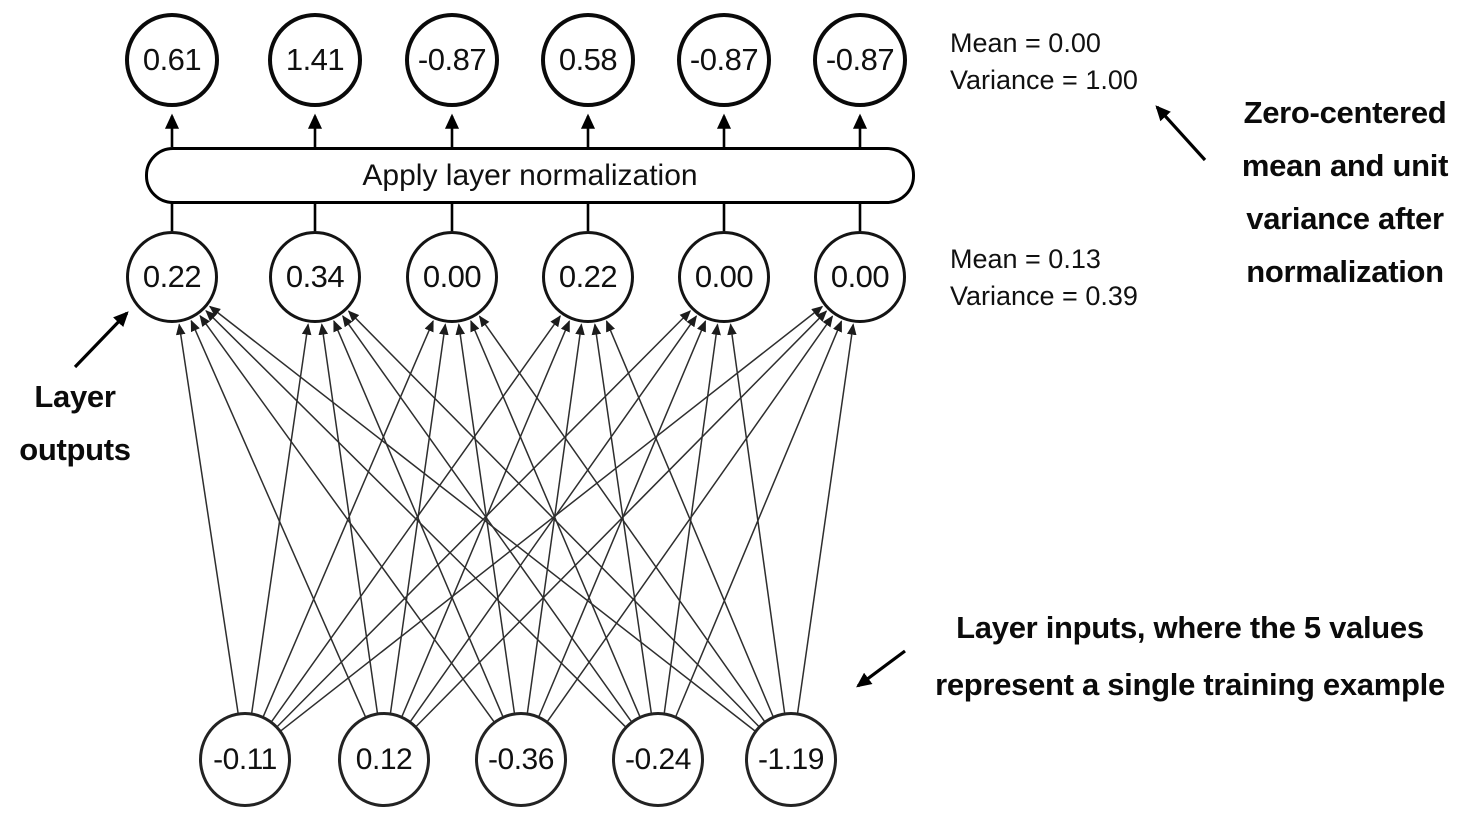 This screenshot has width=1478, height=826. What do you see at coordinates (172, 277) in the screenshot?
I see `output-node-1: 0.22` at bounding box center [172, 277].